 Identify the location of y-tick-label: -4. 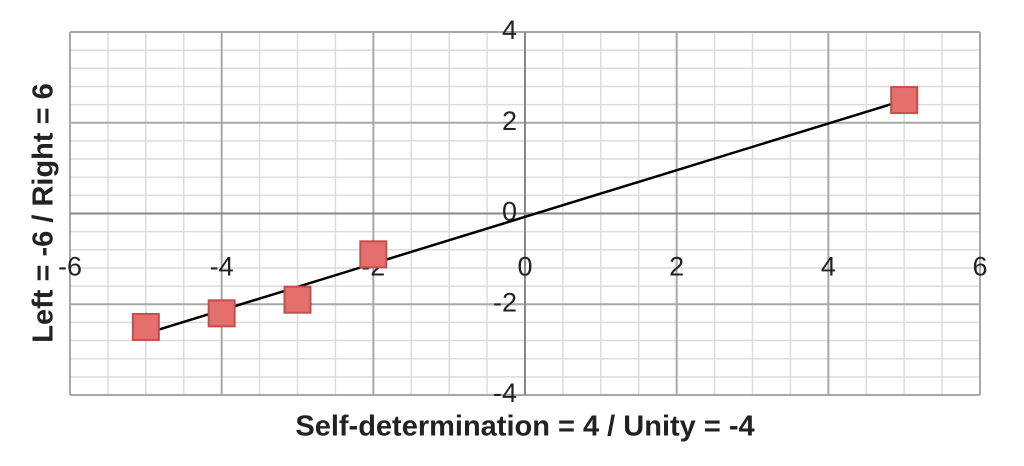
(505, 393).